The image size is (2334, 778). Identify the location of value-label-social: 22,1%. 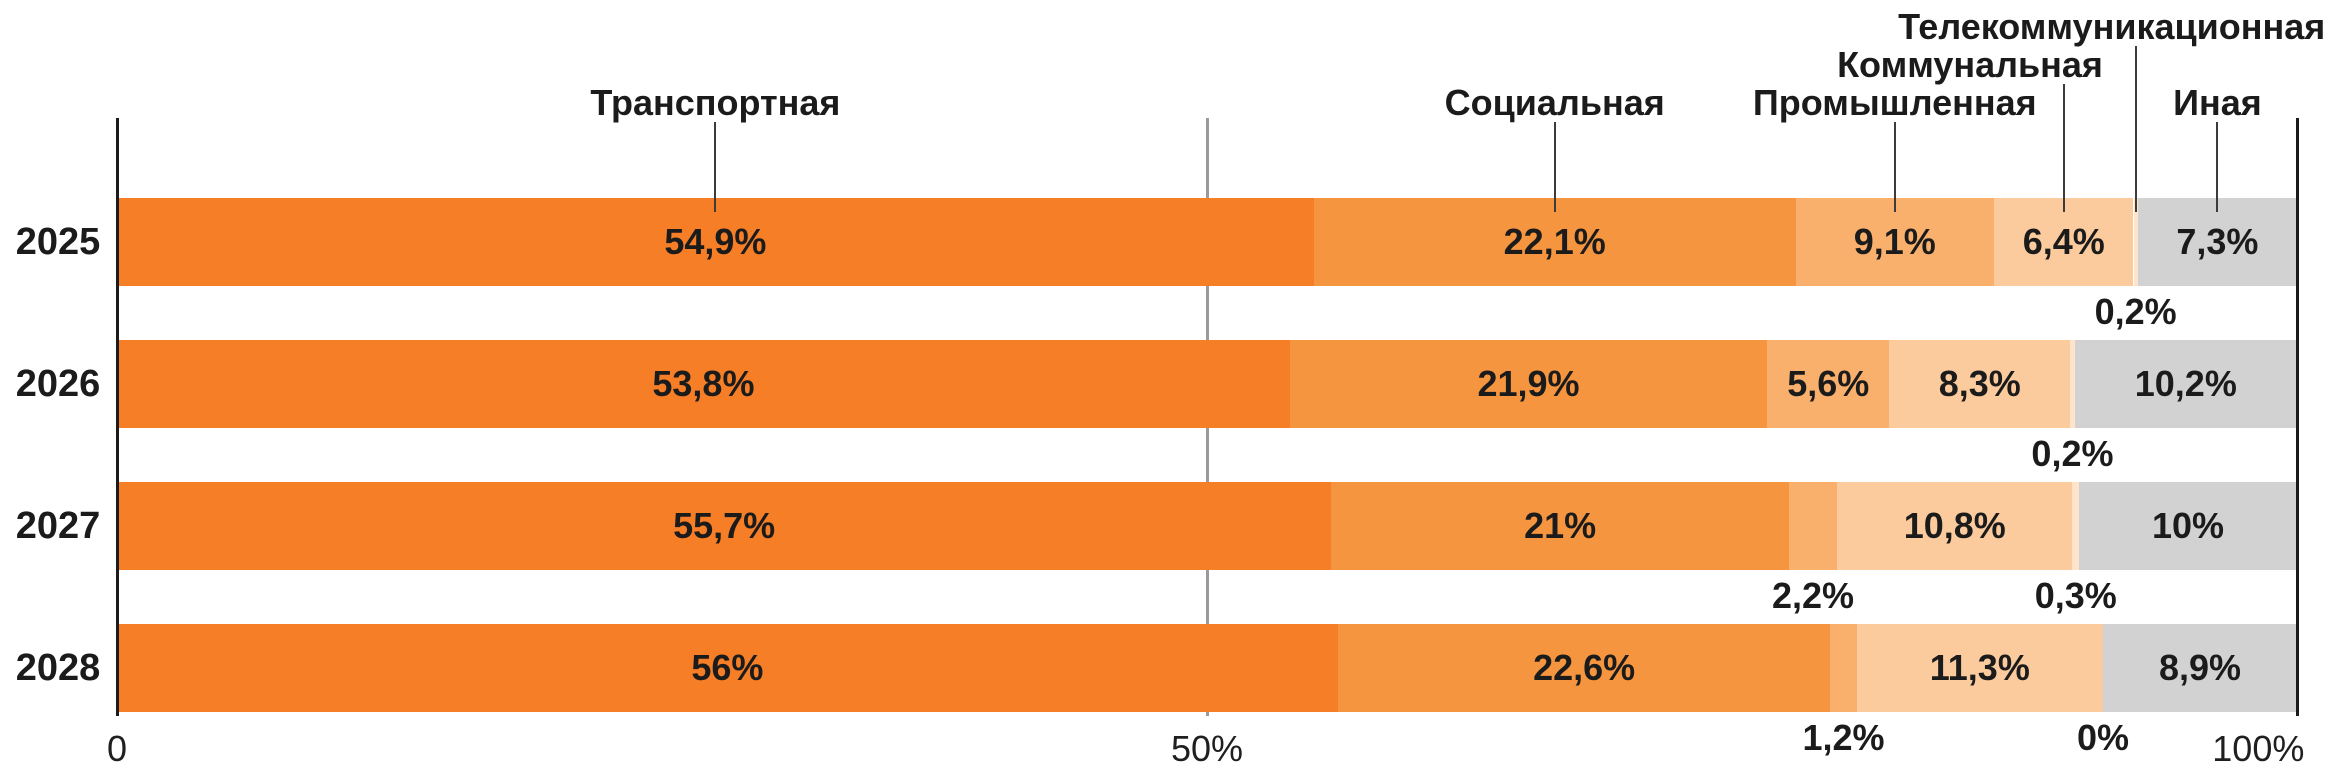
(1554, 241).